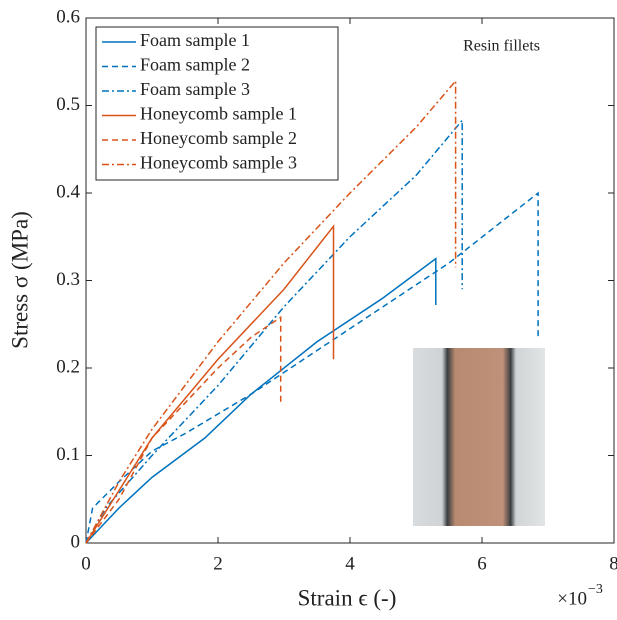 The width and height of the screenshot is (617, 620). I want to click on x-tick-label: 6, so click(482, 563).